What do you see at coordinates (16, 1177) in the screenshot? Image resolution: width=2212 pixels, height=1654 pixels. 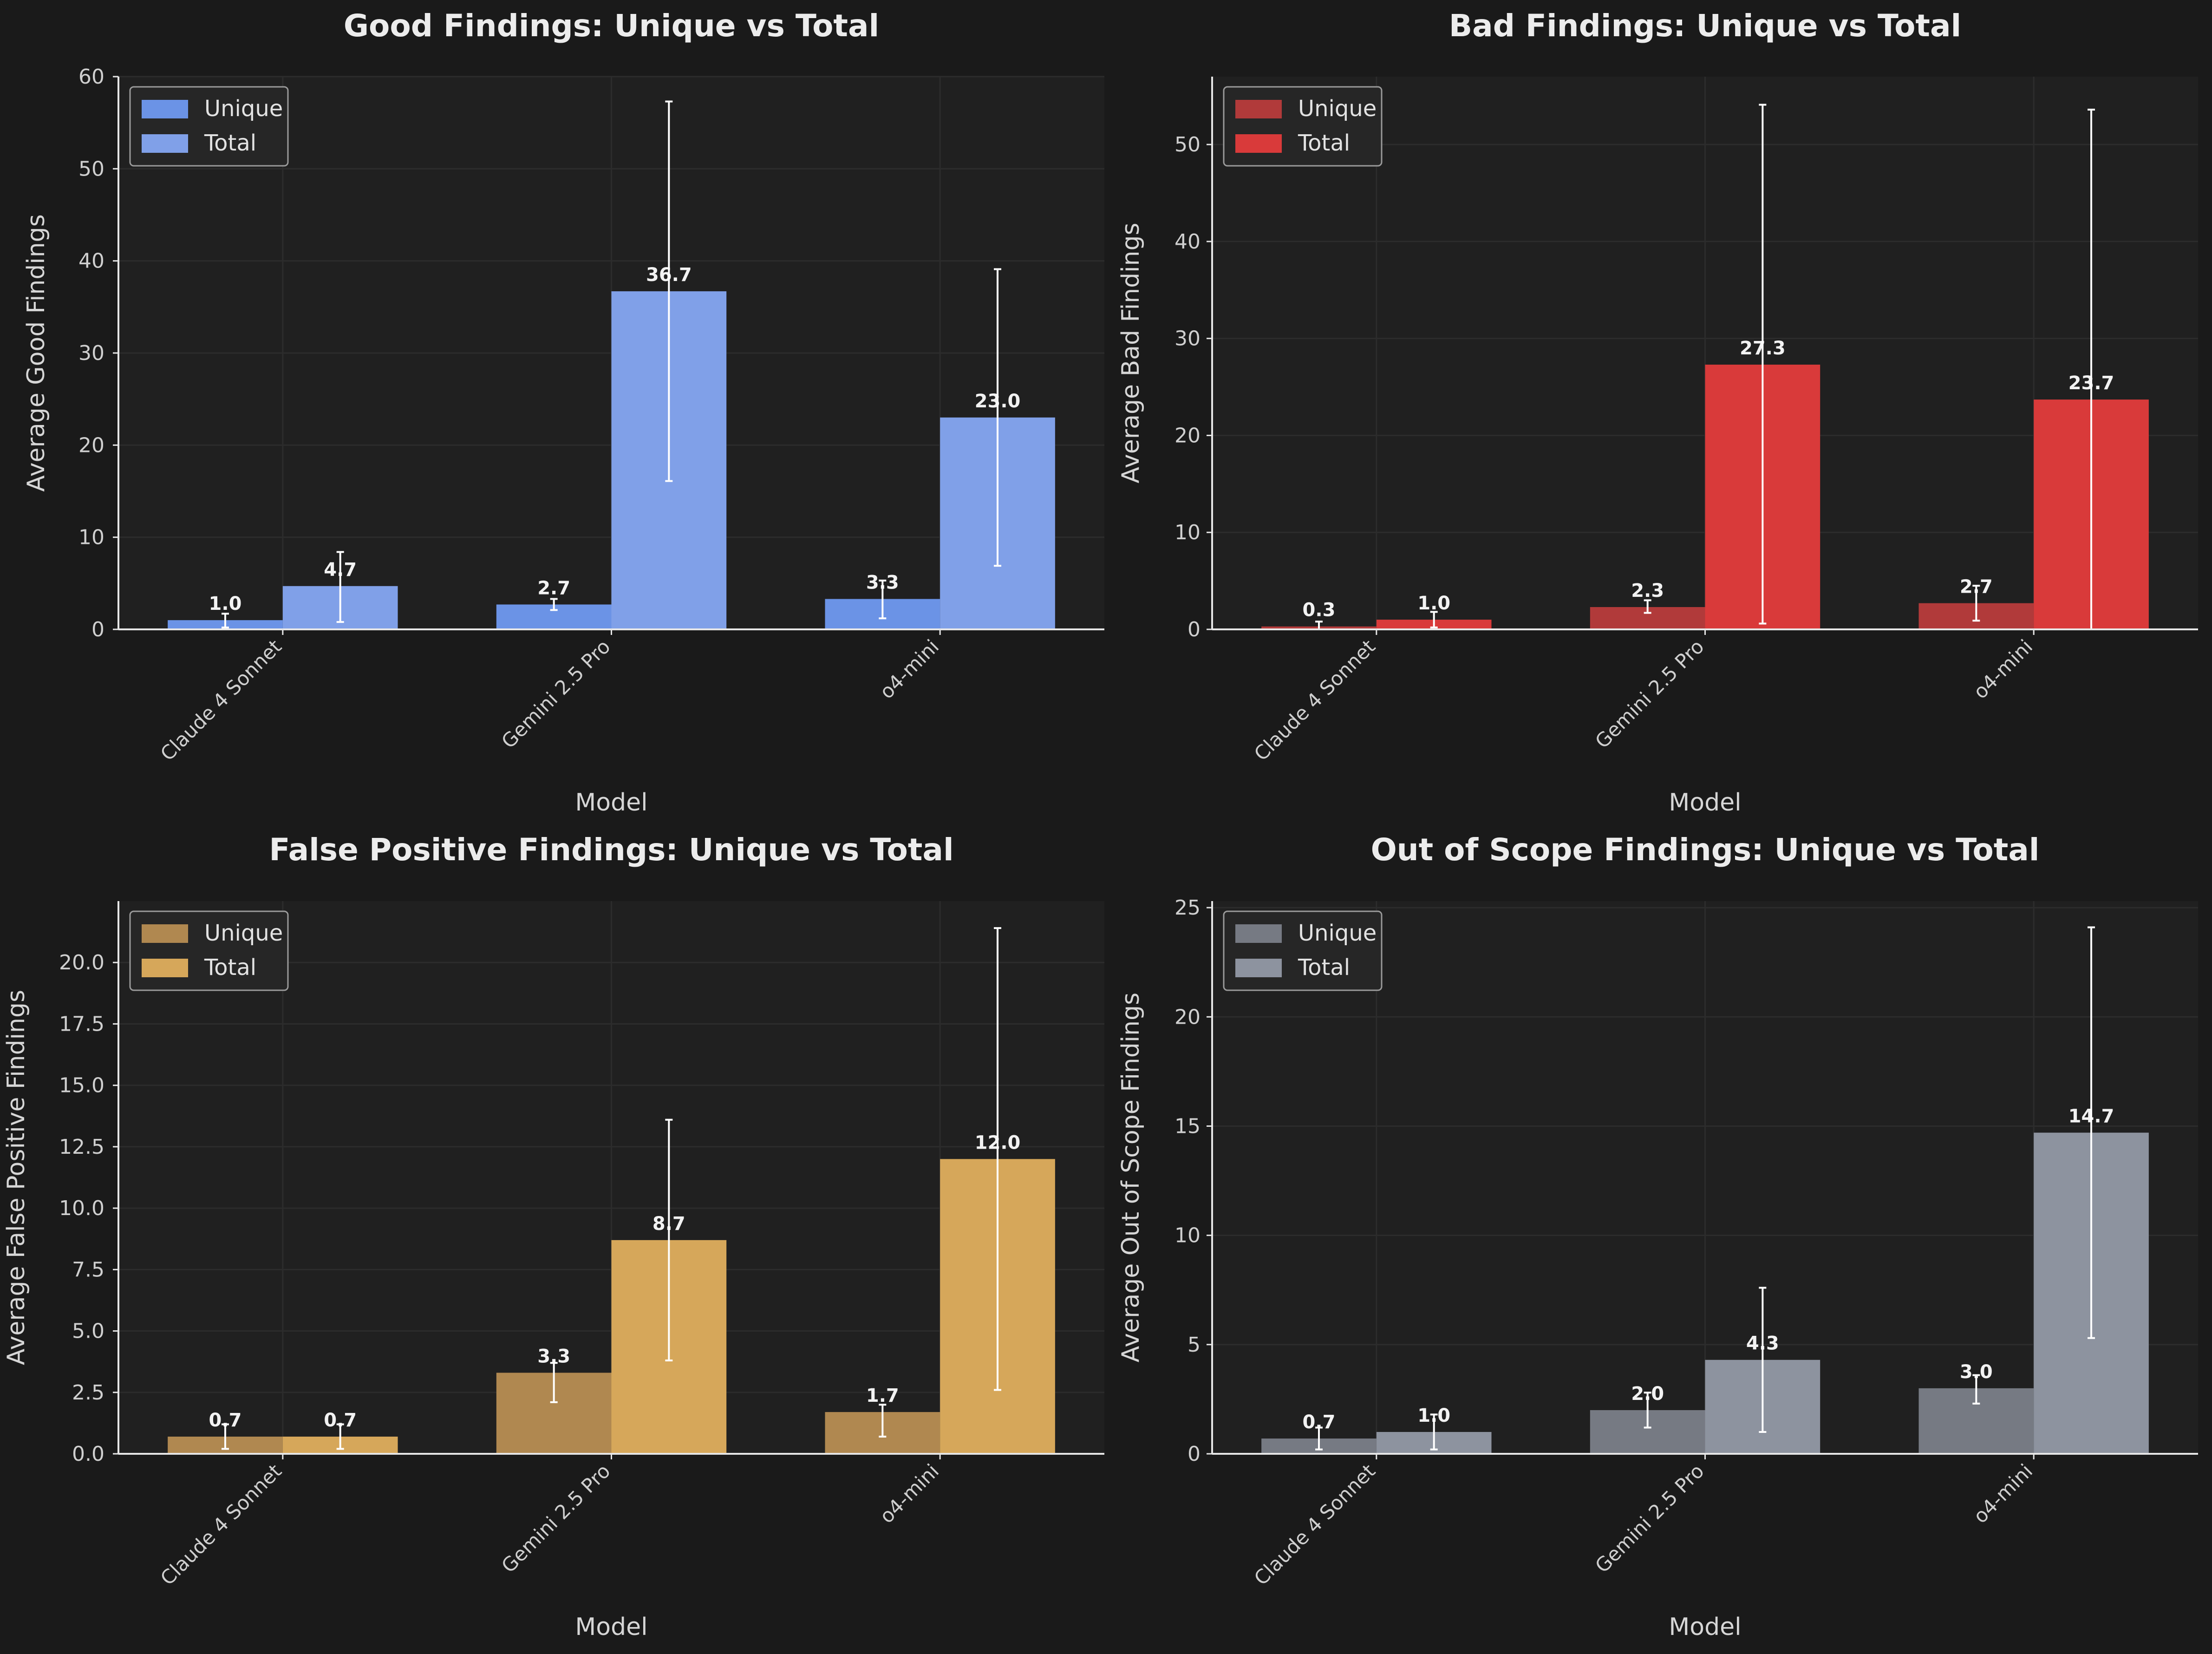 I see `y-axis-title: Average False Positive Findings` at bounding box center [16, 1177].